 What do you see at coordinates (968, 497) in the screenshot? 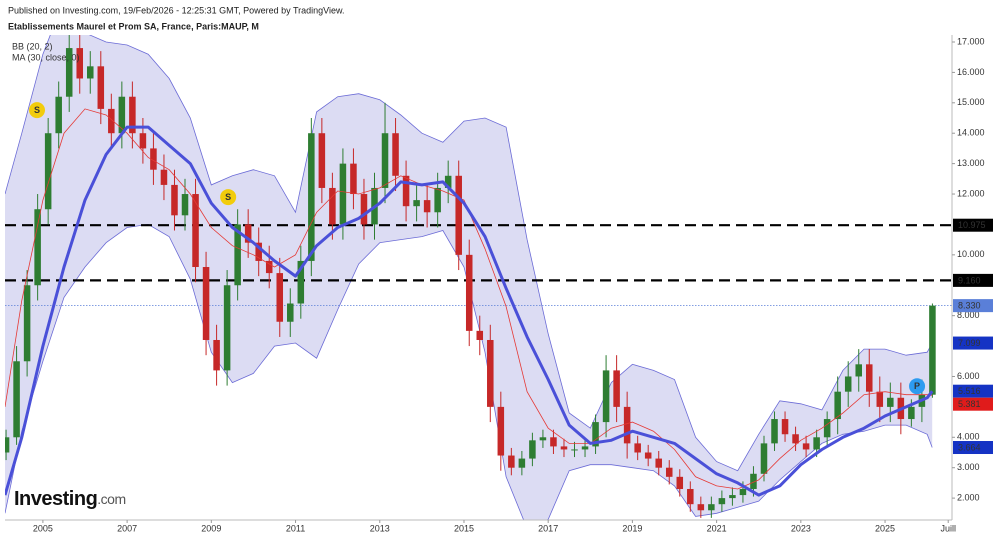
I see `y-tick-label: 2.000` at bounding box center [968, 497].